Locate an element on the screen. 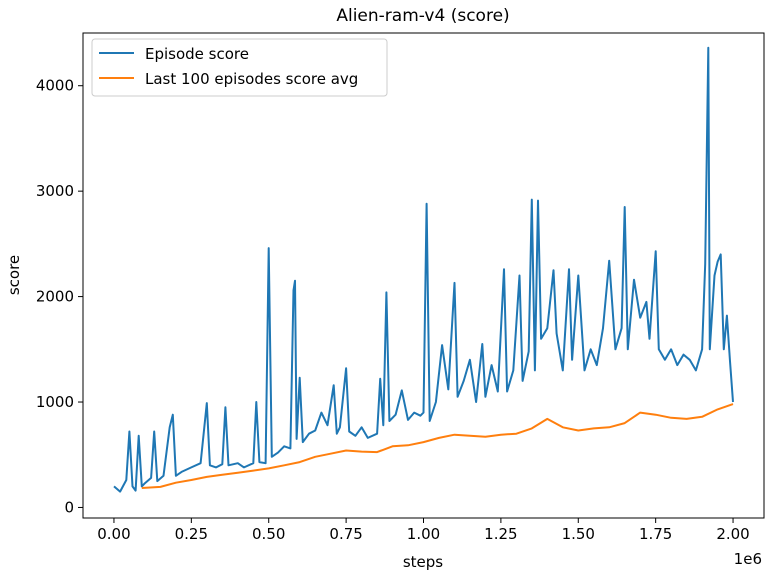 This screenshot has width=768, height=576. legend-box is located at coordinates (239, 67).